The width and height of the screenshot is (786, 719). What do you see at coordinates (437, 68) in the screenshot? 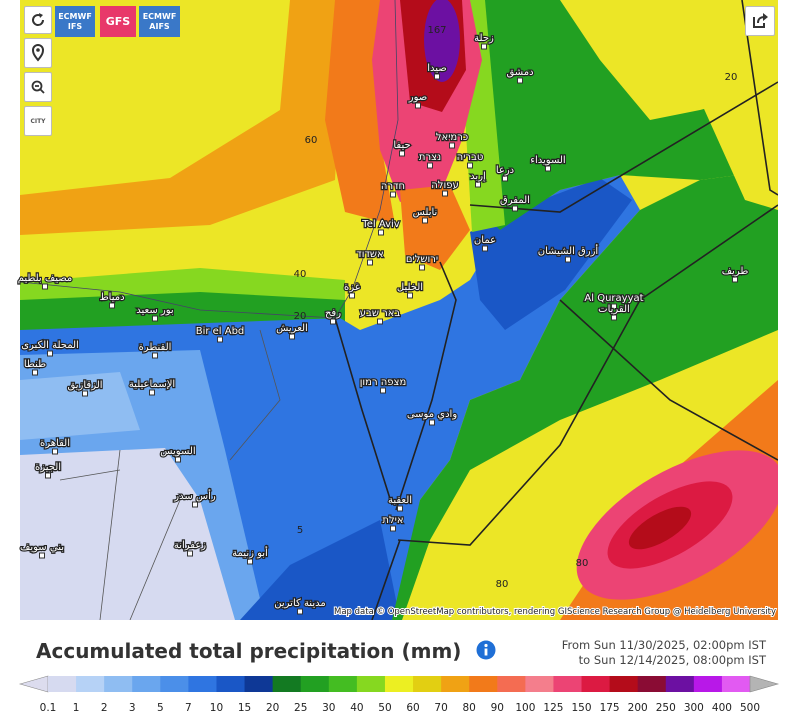
I see `city-label: صيدا` at bounding box center [437, 68].